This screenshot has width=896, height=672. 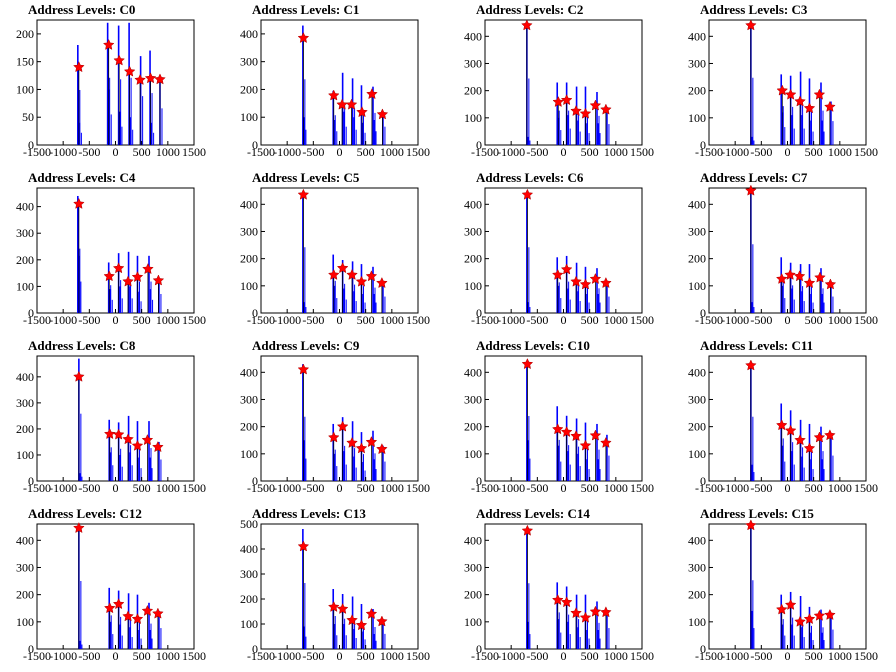 I want to click on y-tick-label: 150, so click(x=25, y=62).